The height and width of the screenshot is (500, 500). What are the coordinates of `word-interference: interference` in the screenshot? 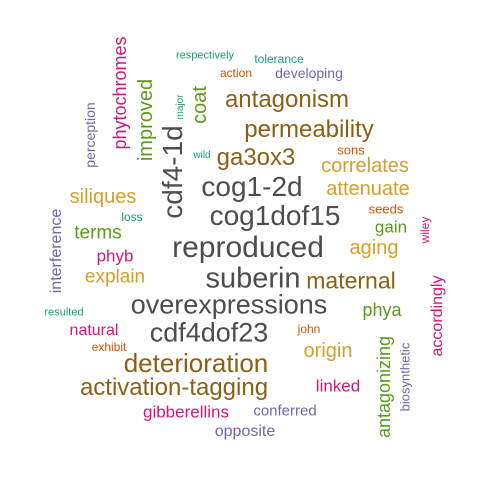 It's located at (56, 251).